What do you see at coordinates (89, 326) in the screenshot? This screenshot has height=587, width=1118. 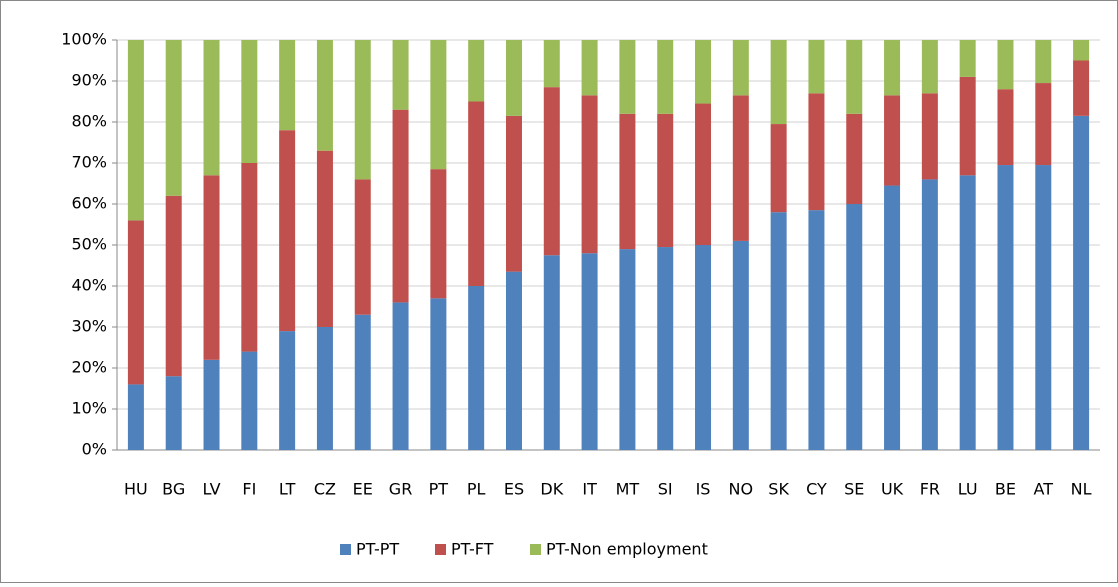 I see `y-tick-label: 30%` at bounding box center [89, 326].